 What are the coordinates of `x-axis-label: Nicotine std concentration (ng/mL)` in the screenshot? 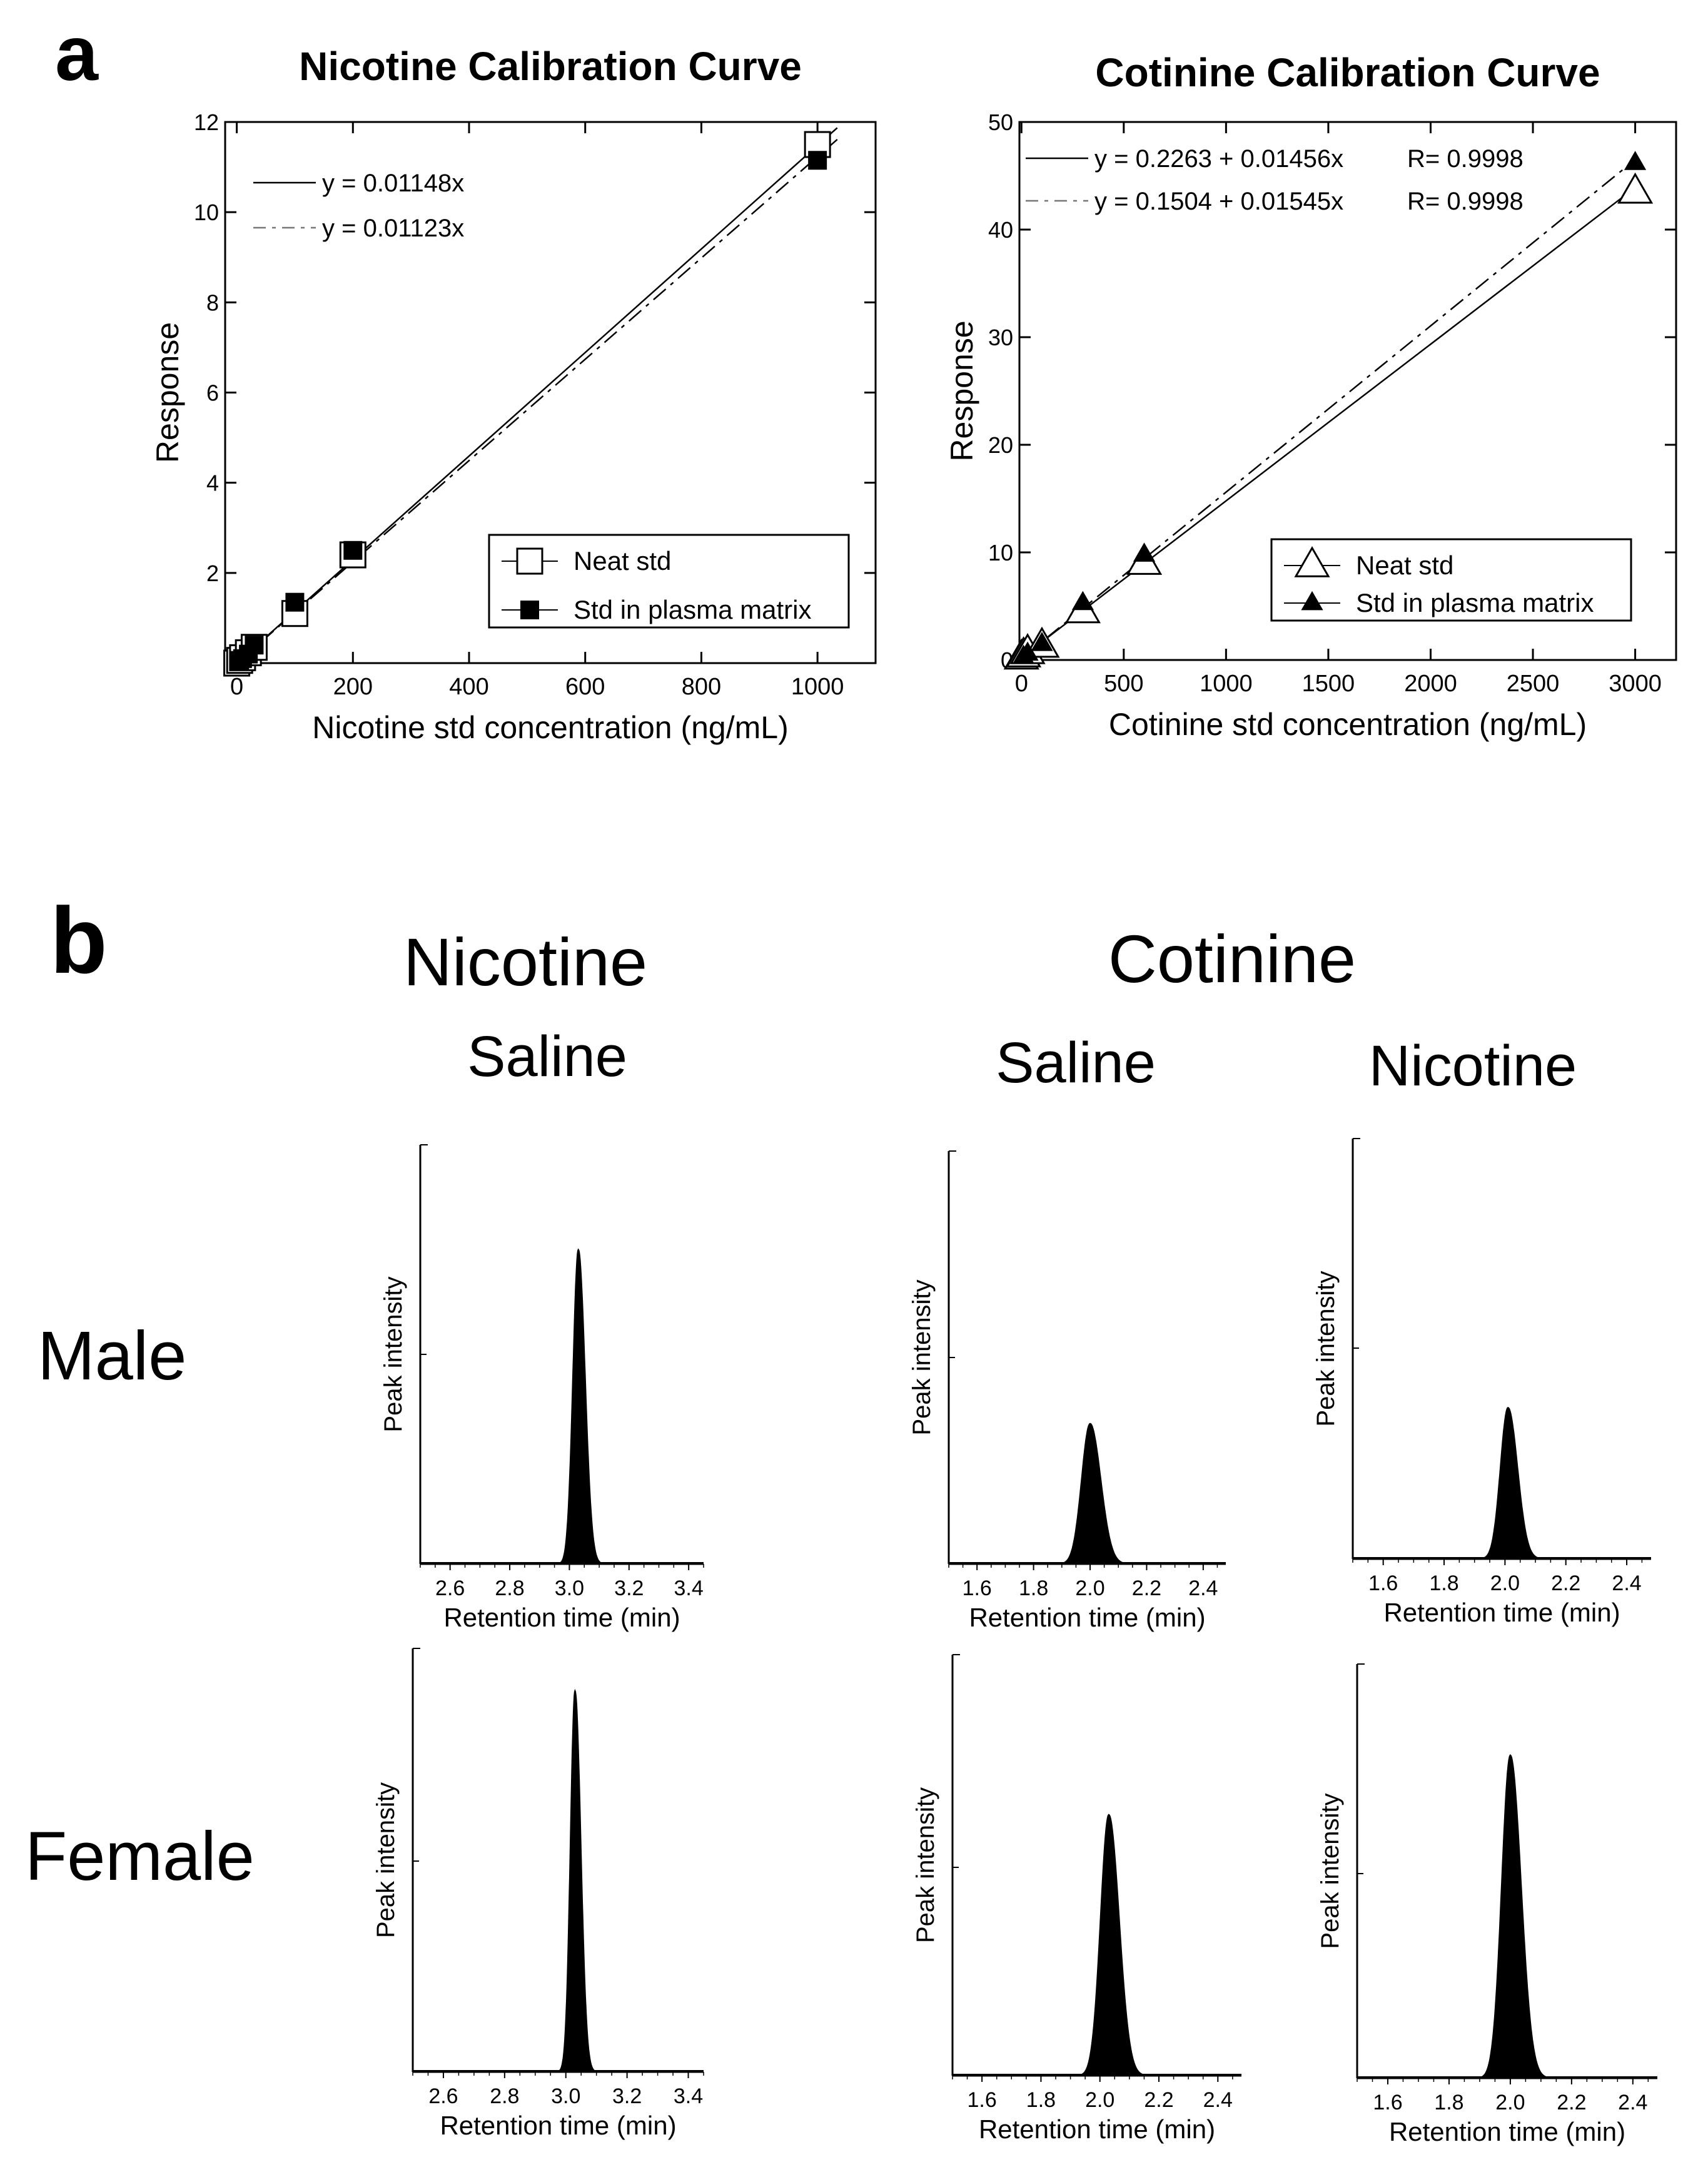 It's located at (550, 727).